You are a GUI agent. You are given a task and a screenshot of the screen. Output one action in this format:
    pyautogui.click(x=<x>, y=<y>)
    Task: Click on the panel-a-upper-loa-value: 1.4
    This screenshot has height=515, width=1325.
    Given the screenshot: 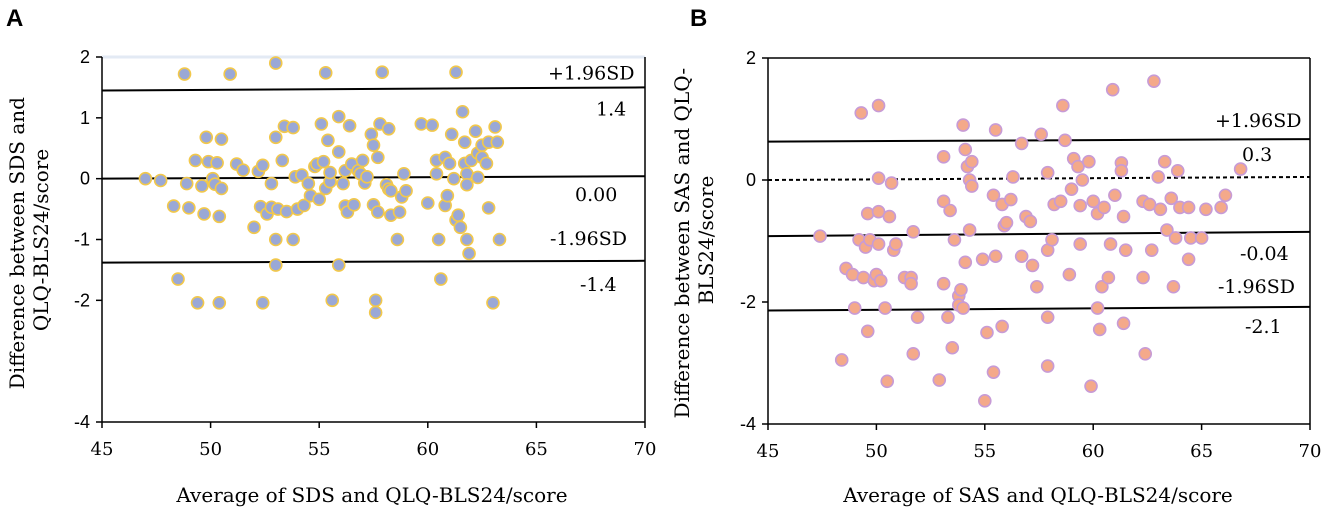 What is the action you would take?
    pyautogui.click(x=611, y=109)
    